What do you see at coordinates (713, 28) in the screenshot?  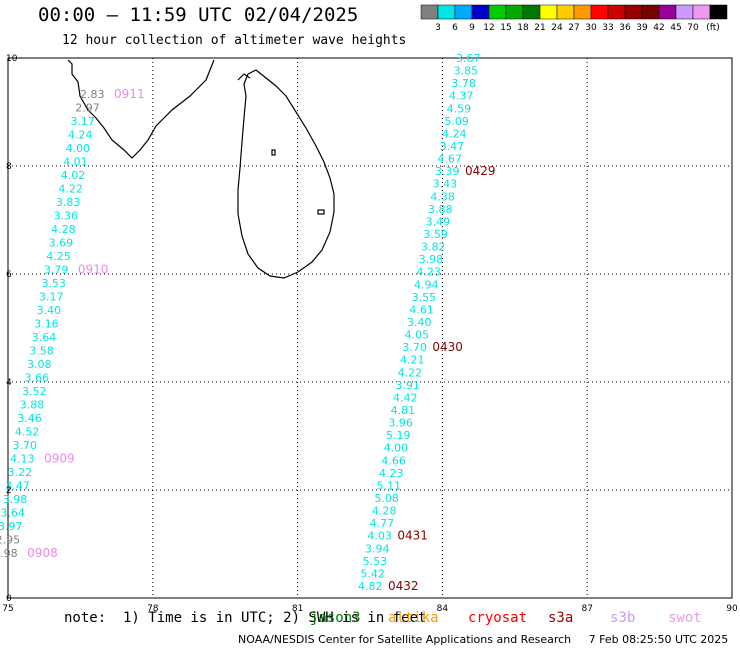 I see `colorbar-unit: (ft)` at bounding box center [713, 28].